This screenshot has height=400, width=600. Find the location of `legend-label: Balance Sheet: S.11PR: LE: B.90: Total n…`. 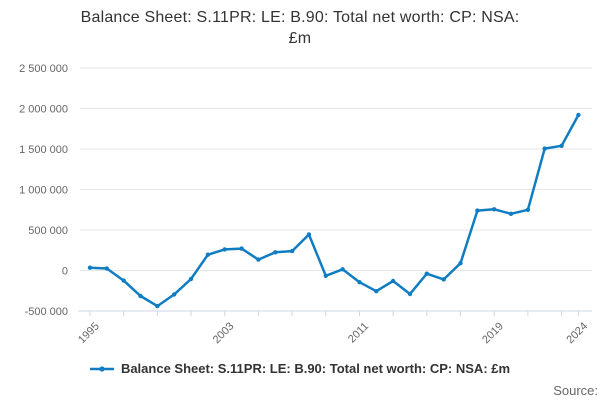

legend-label: Balance Sheet: S.11PR: LE: B.90: Total n… is located at coordinates (315, 368).